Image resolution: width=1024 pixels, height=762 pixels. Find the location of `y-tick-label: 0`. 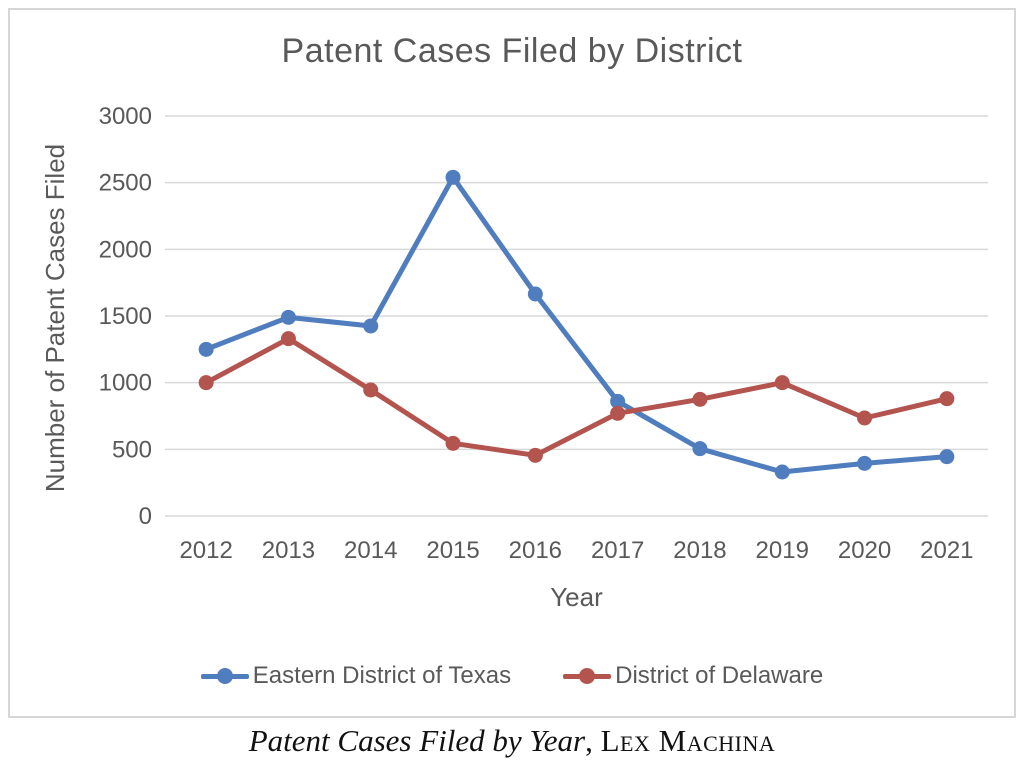

y-tick-label: 0 is located at coordinates (145, 516).